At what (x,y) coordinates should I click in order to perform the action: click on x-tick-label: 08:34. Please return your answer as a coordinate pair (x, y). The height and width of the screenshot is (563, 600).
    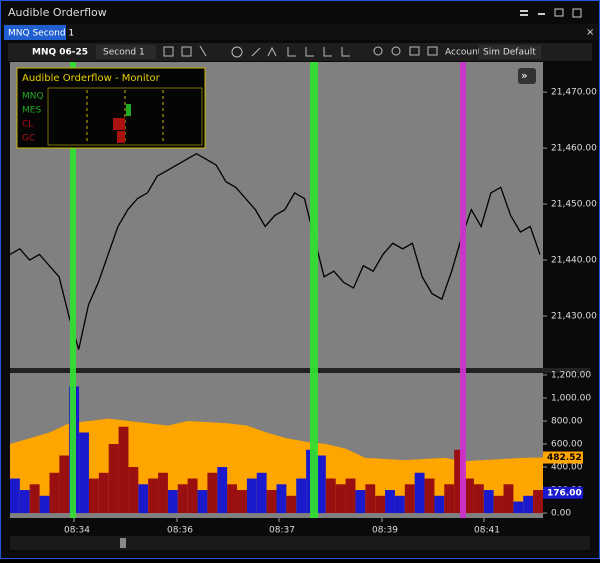
    Looking at the image, I should click on (77, 531).